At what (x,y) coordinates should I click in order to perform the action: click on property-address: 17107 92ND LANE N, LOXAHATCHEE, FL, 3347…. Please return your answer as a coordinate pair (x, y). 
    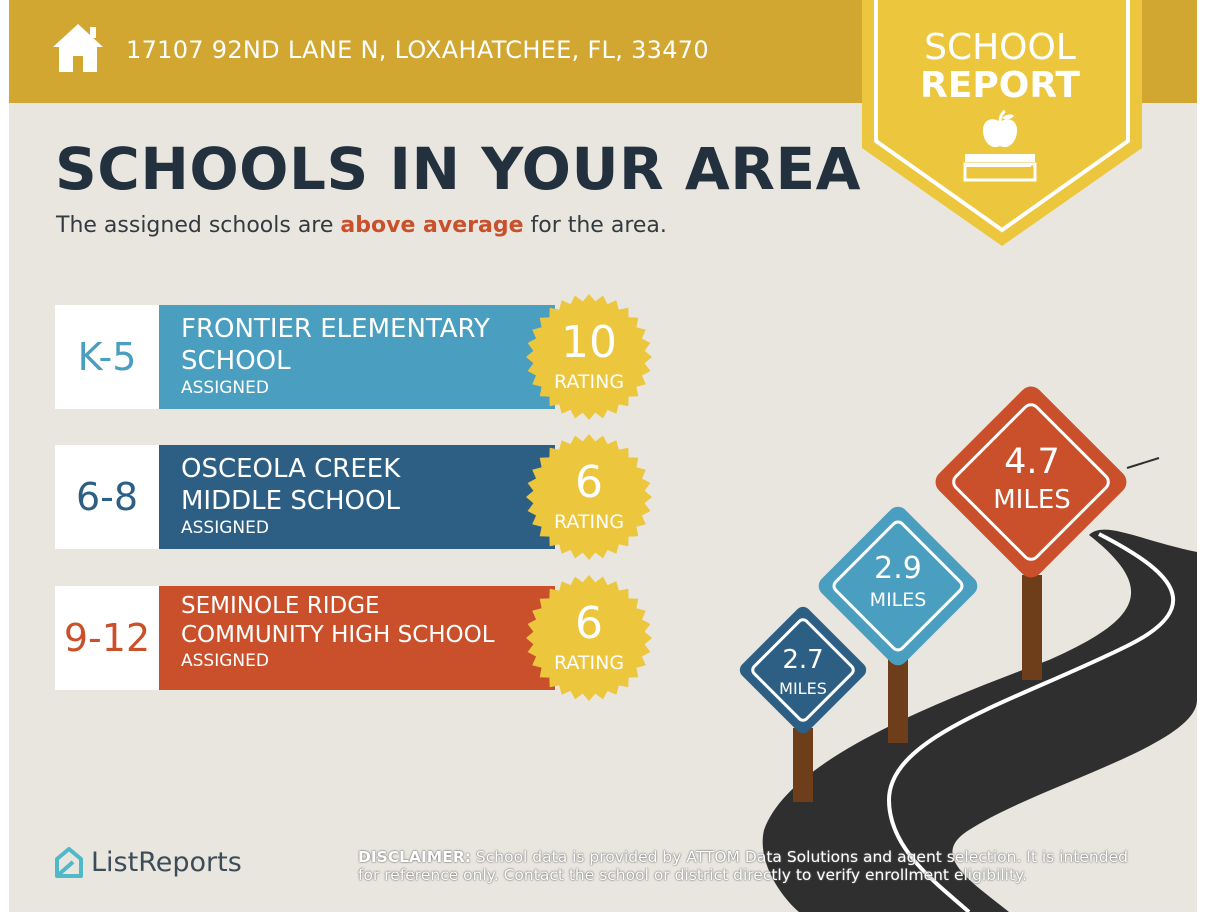
    Looking at the image, I should click on (417, 50).